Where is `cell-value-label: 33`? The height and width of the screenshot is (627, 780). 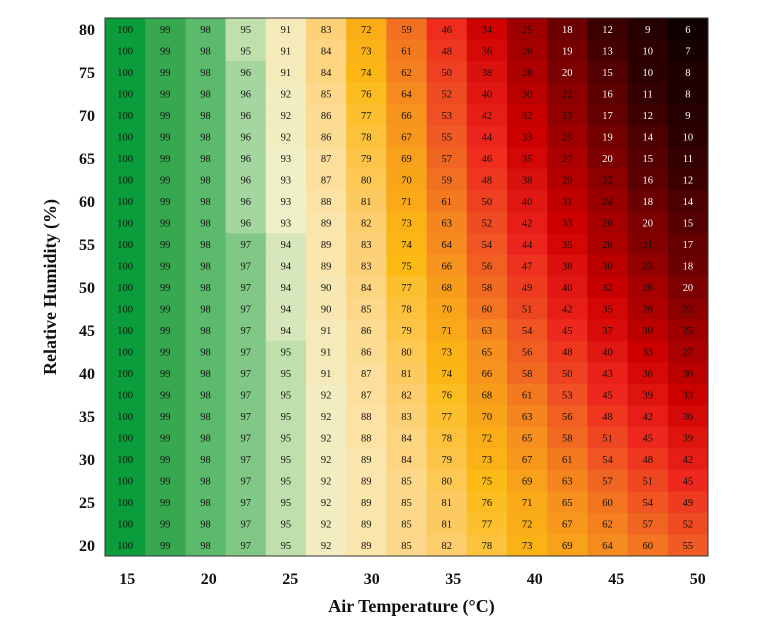
cell-value-label: 33 is located at coordinates (567, 223).